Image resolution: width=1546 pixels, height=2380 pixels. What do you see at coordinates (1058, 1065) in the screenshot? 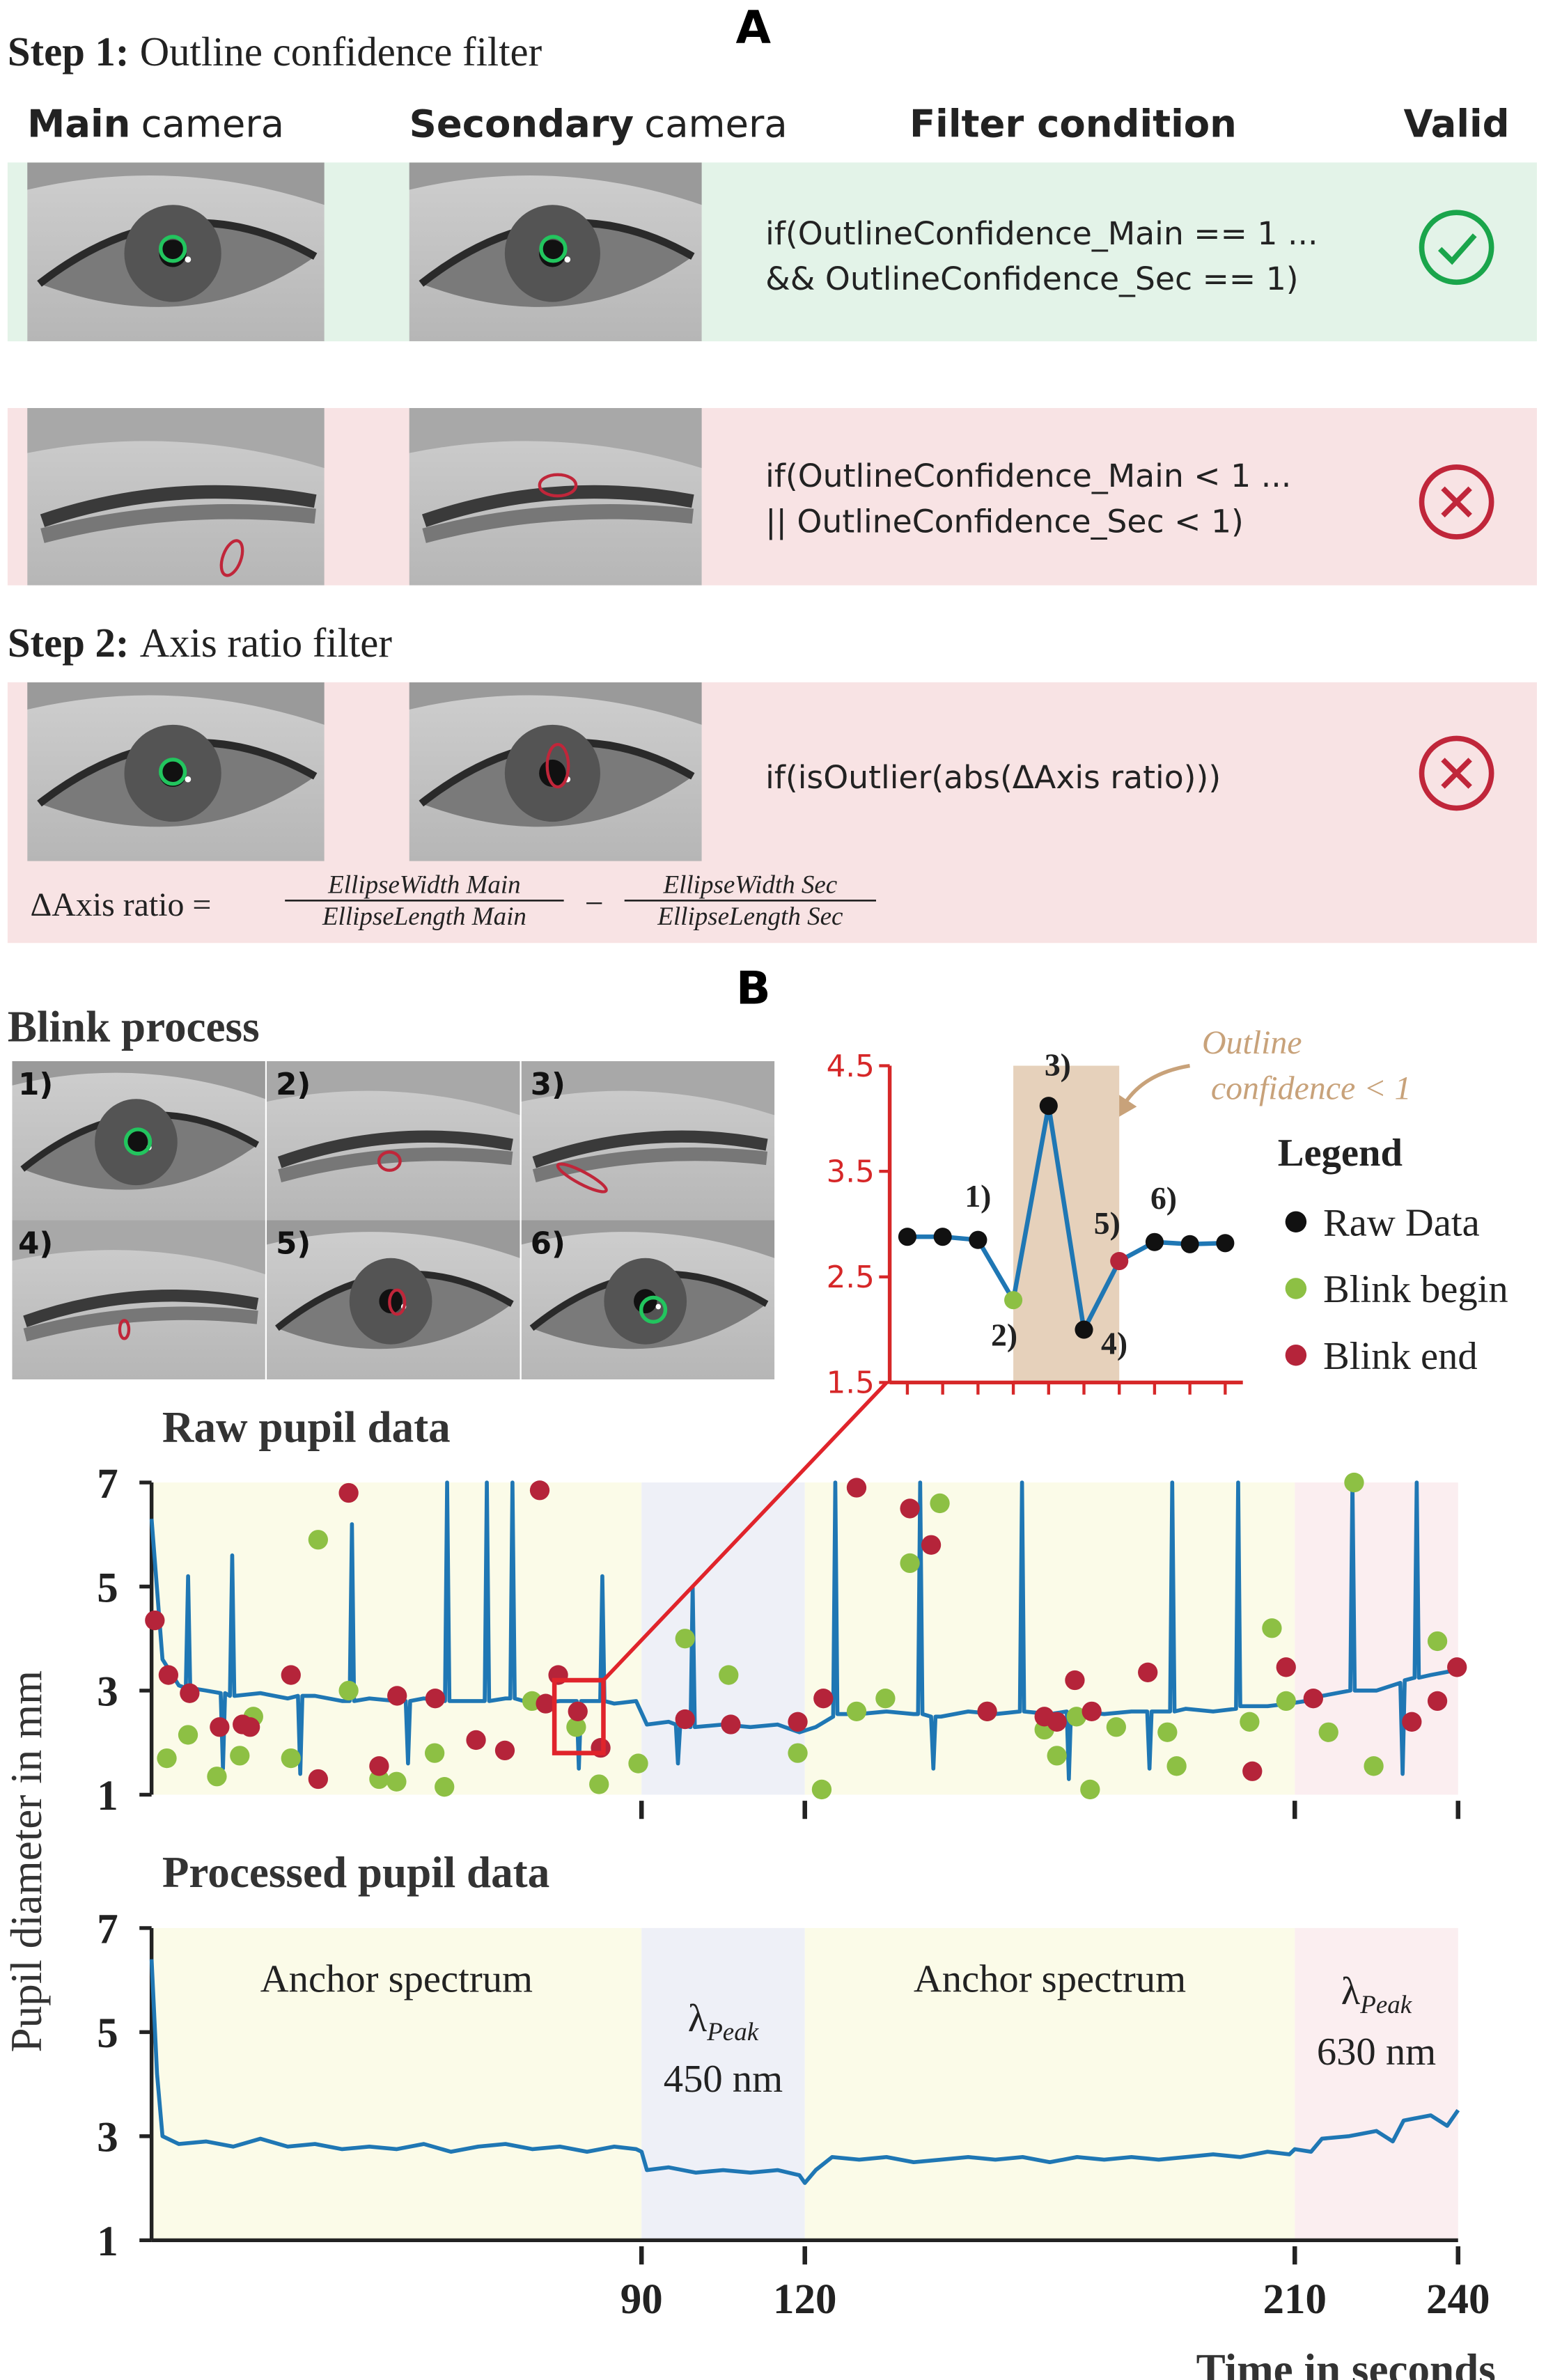
I see `point-label: 3)` at bounding box center [1058, 1065].